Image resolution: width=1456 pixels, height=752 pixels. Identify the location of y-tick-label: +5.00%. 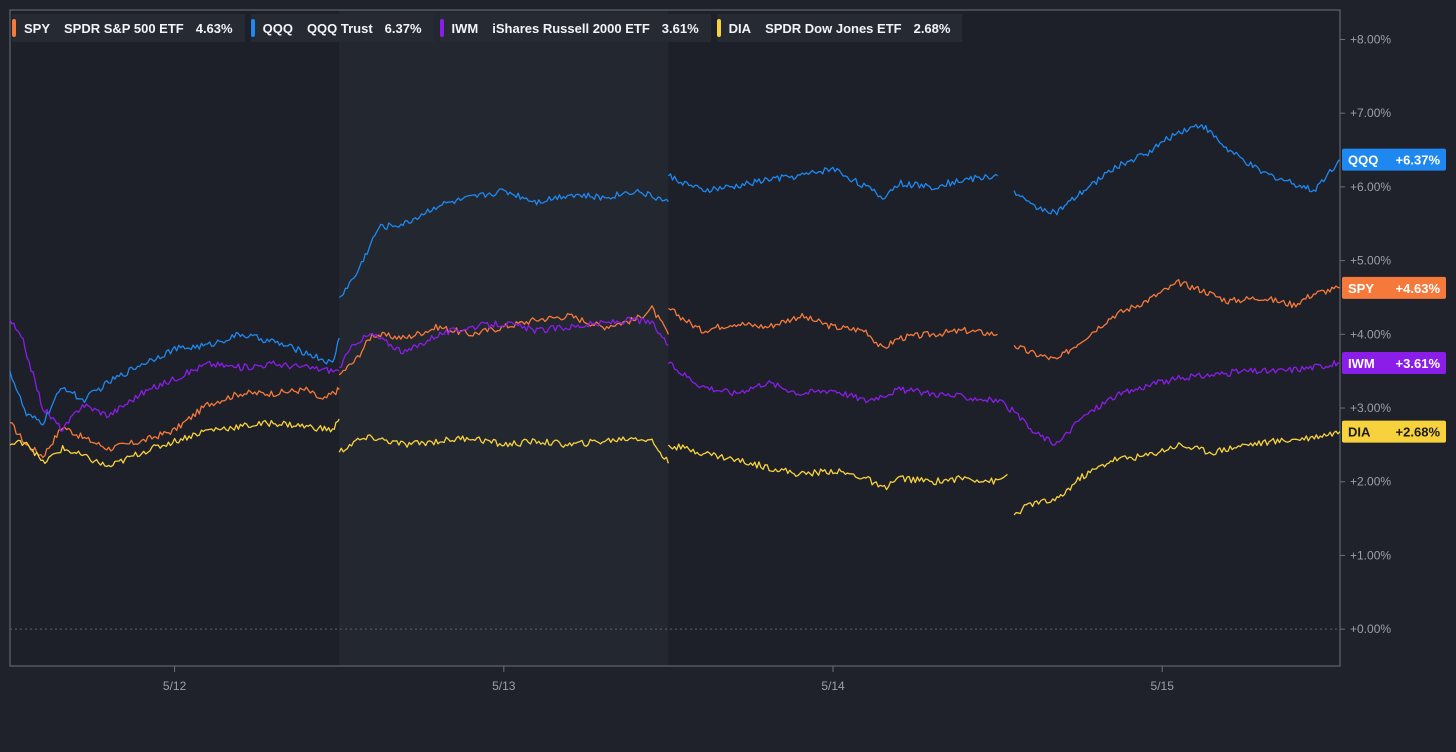
(1370, 261).